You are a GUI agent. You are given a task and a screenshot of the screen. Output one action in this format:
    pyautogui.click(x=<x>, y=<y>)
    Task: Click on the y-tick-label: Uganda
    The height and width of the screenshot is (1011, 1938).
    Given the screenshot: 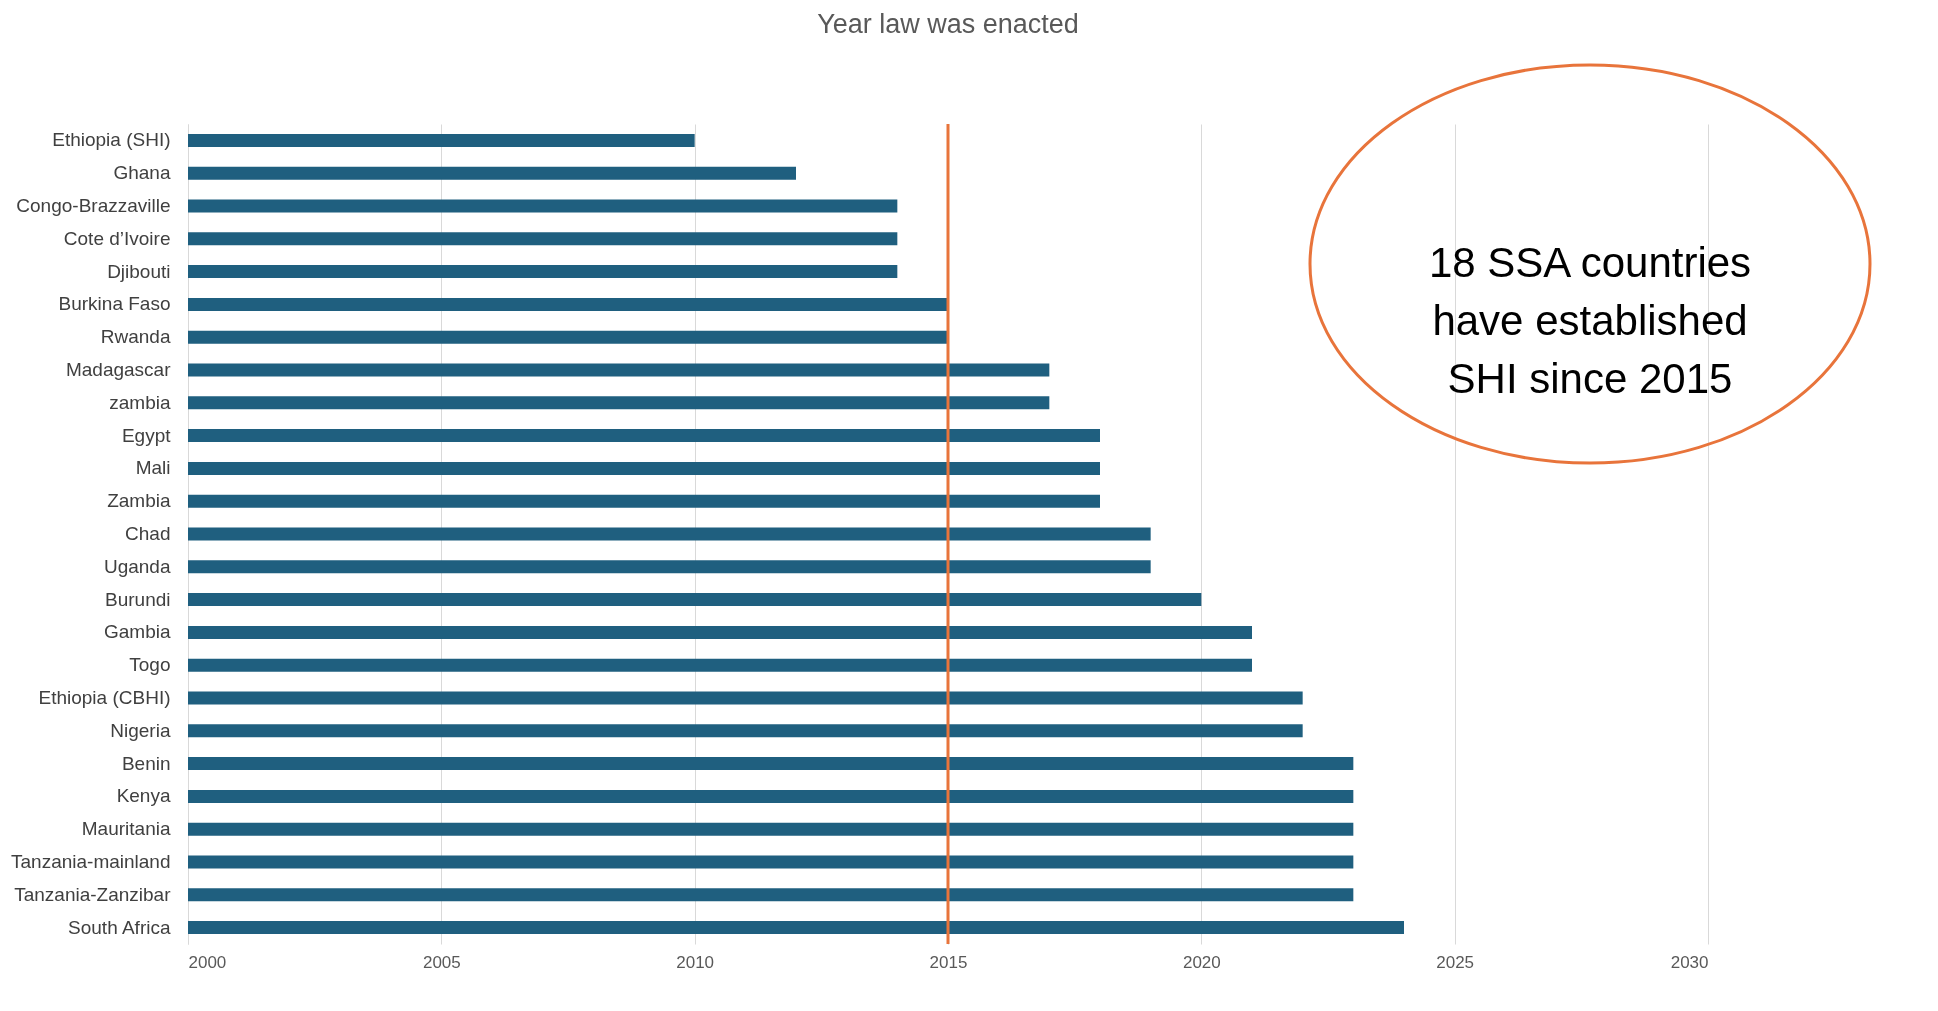 What is the action you would take?
    pyautogui.click(x=137, y=566)
    